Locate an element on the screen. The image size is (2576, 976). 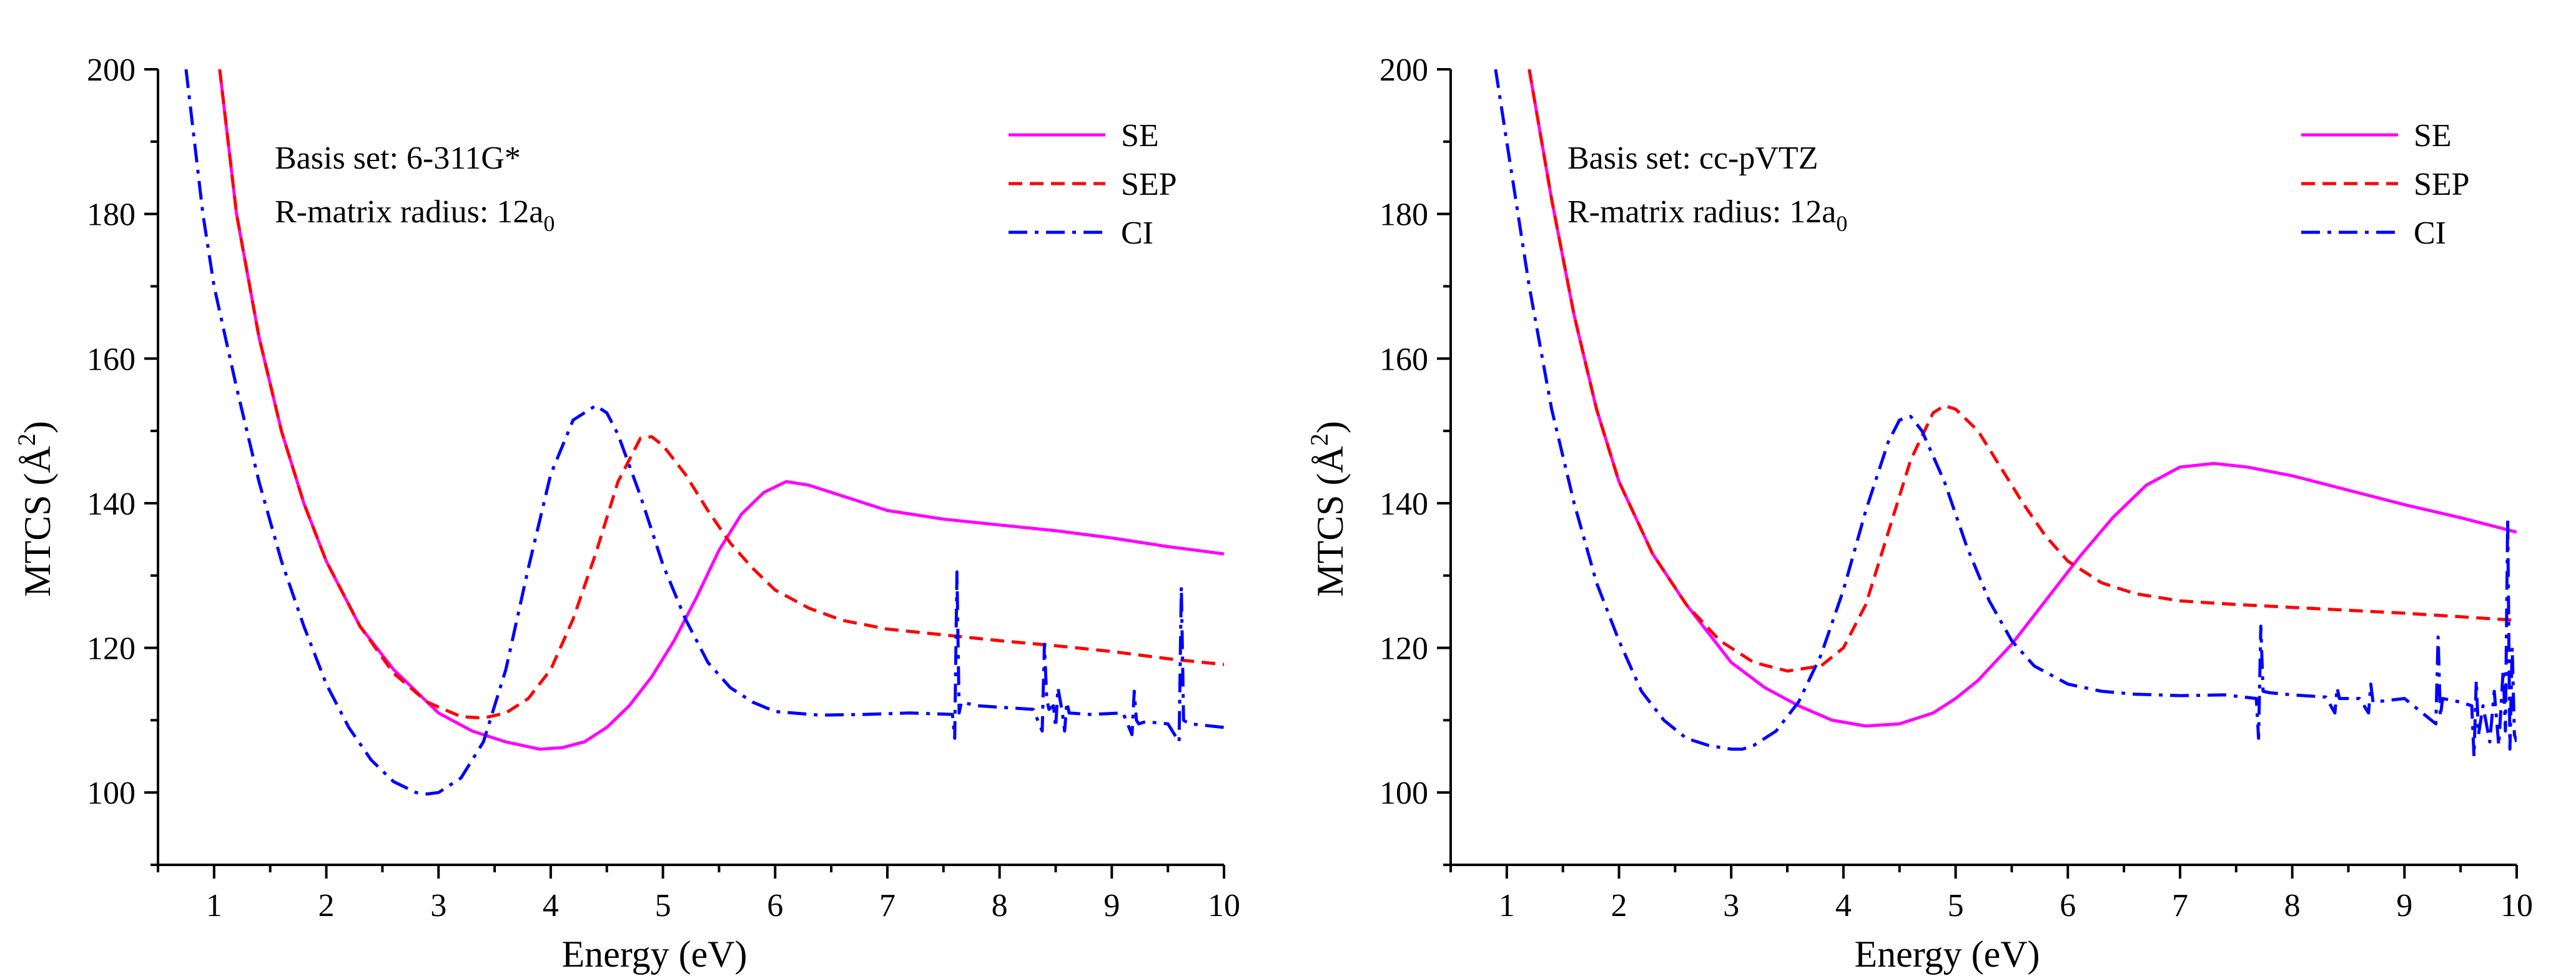
annotation-basis-set: Basis set: cc-pVTZ is located at coordinates (1693, 158).